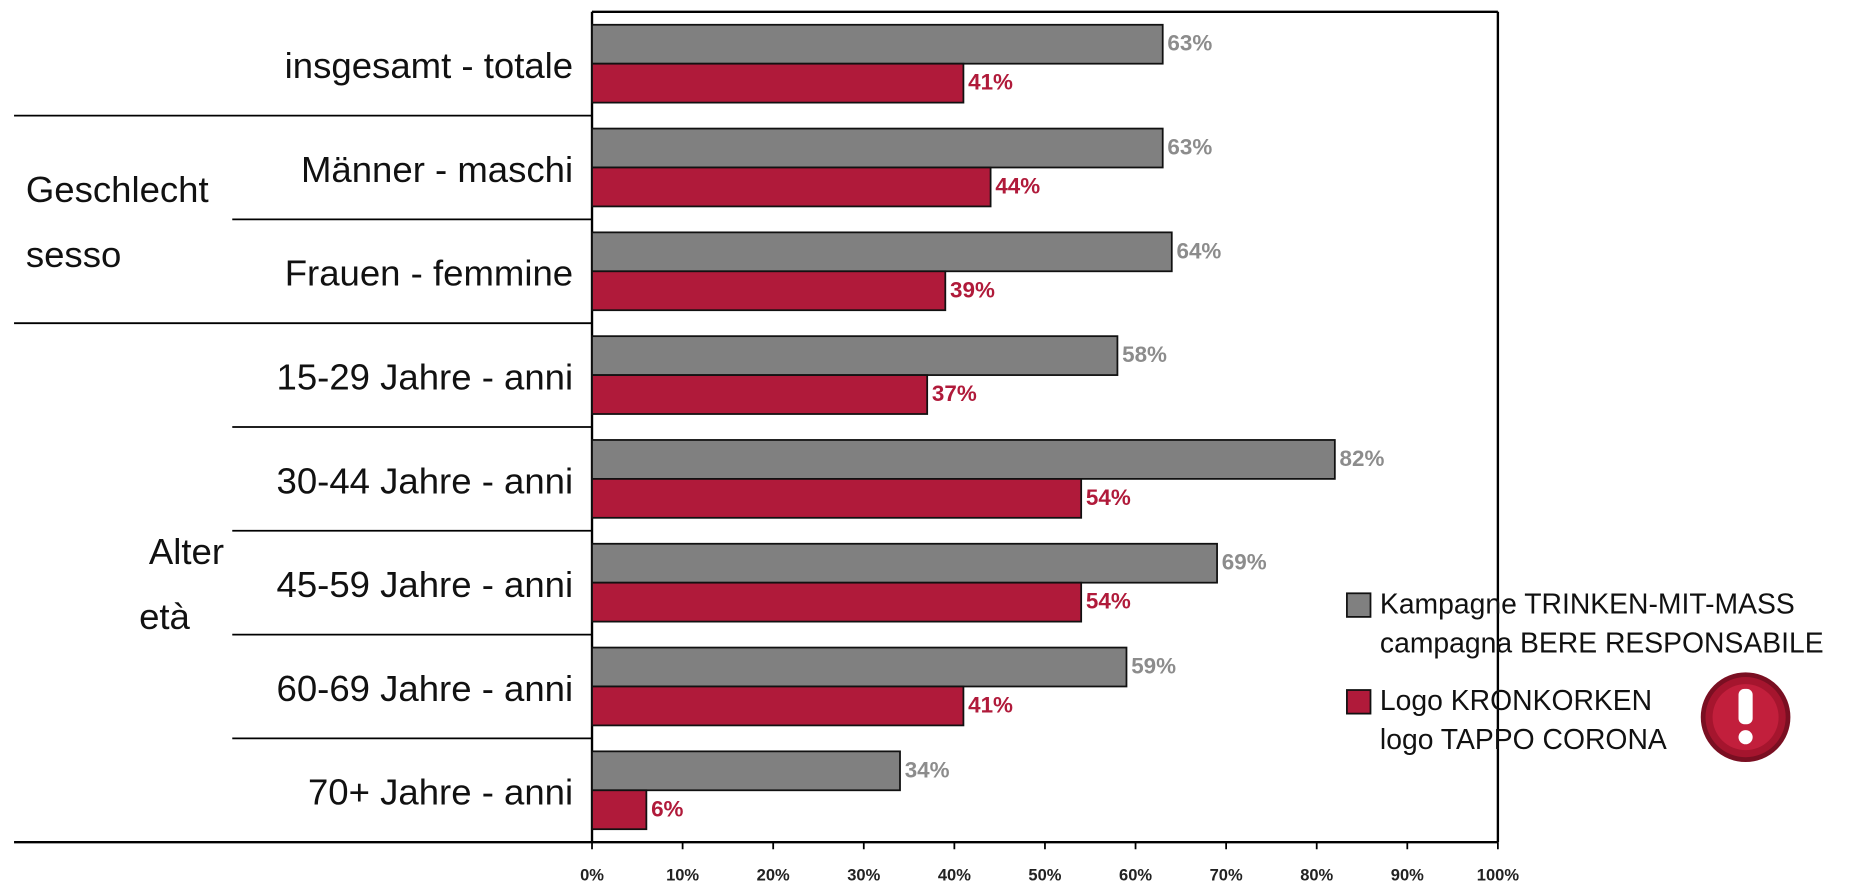  What do you see at coordinates (954, 876) in the screenshot?
I see `x-tick-label: 40%` at bounding box center [954, 876].